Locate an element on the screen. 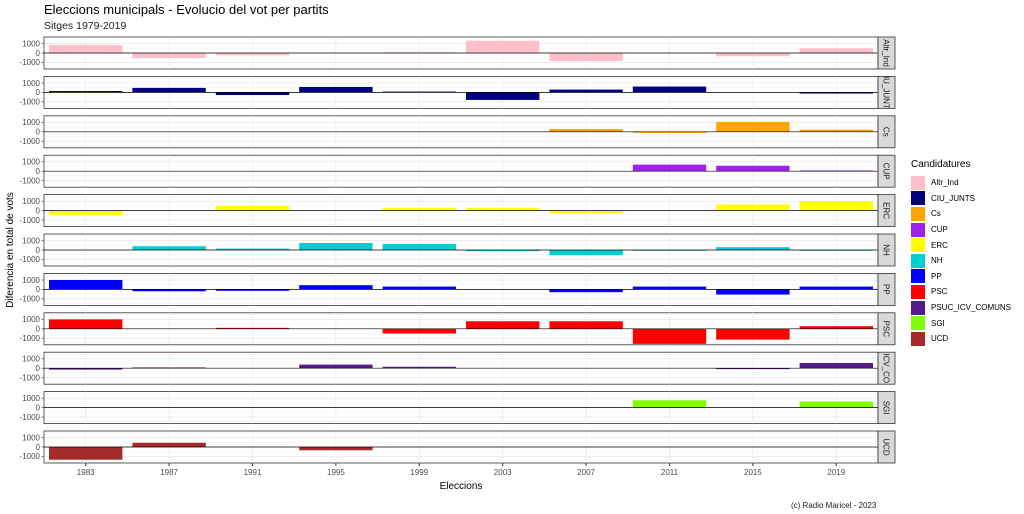 The height and width of the screenshot is (514, 1024). bar-erc-2015 is located at coordinates (753, 207).